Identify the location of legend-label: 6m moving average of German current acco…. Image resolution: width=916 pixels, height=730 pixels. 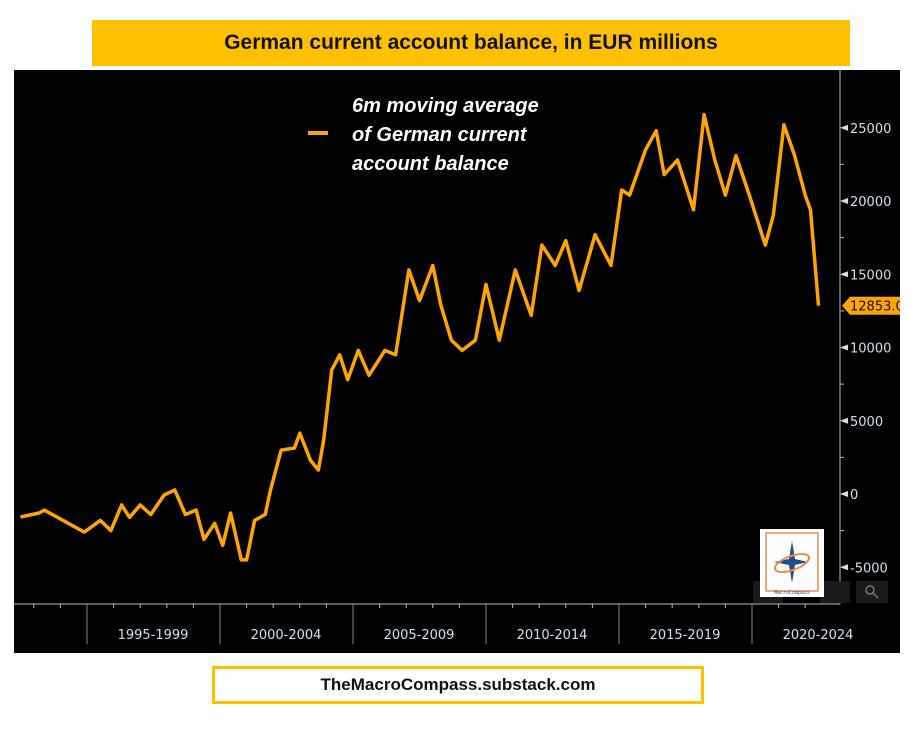
(445, 135).